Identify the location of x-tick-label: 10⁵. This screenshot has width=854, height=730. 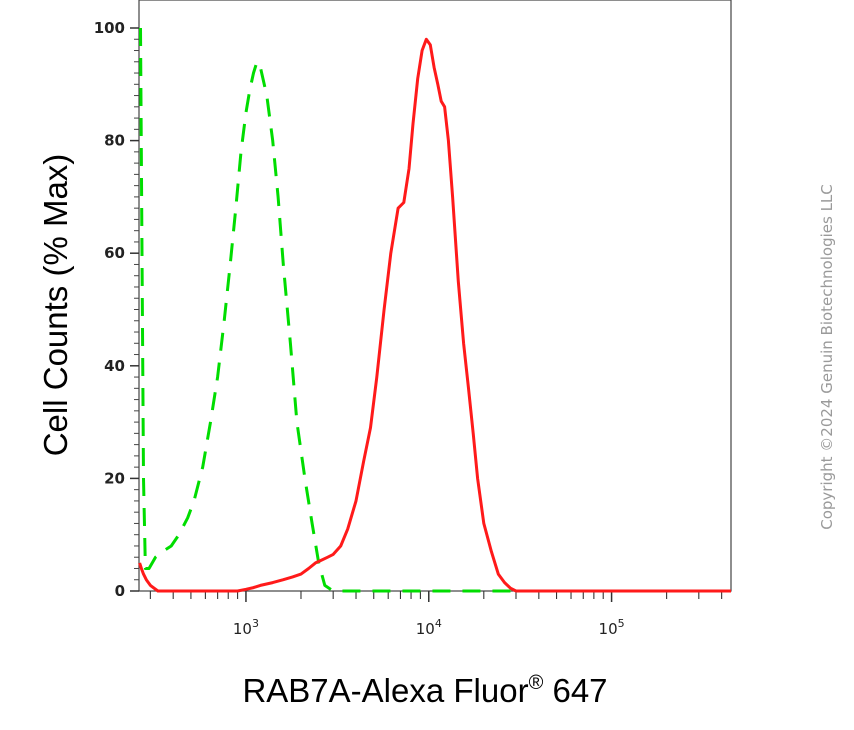
(612, 627).